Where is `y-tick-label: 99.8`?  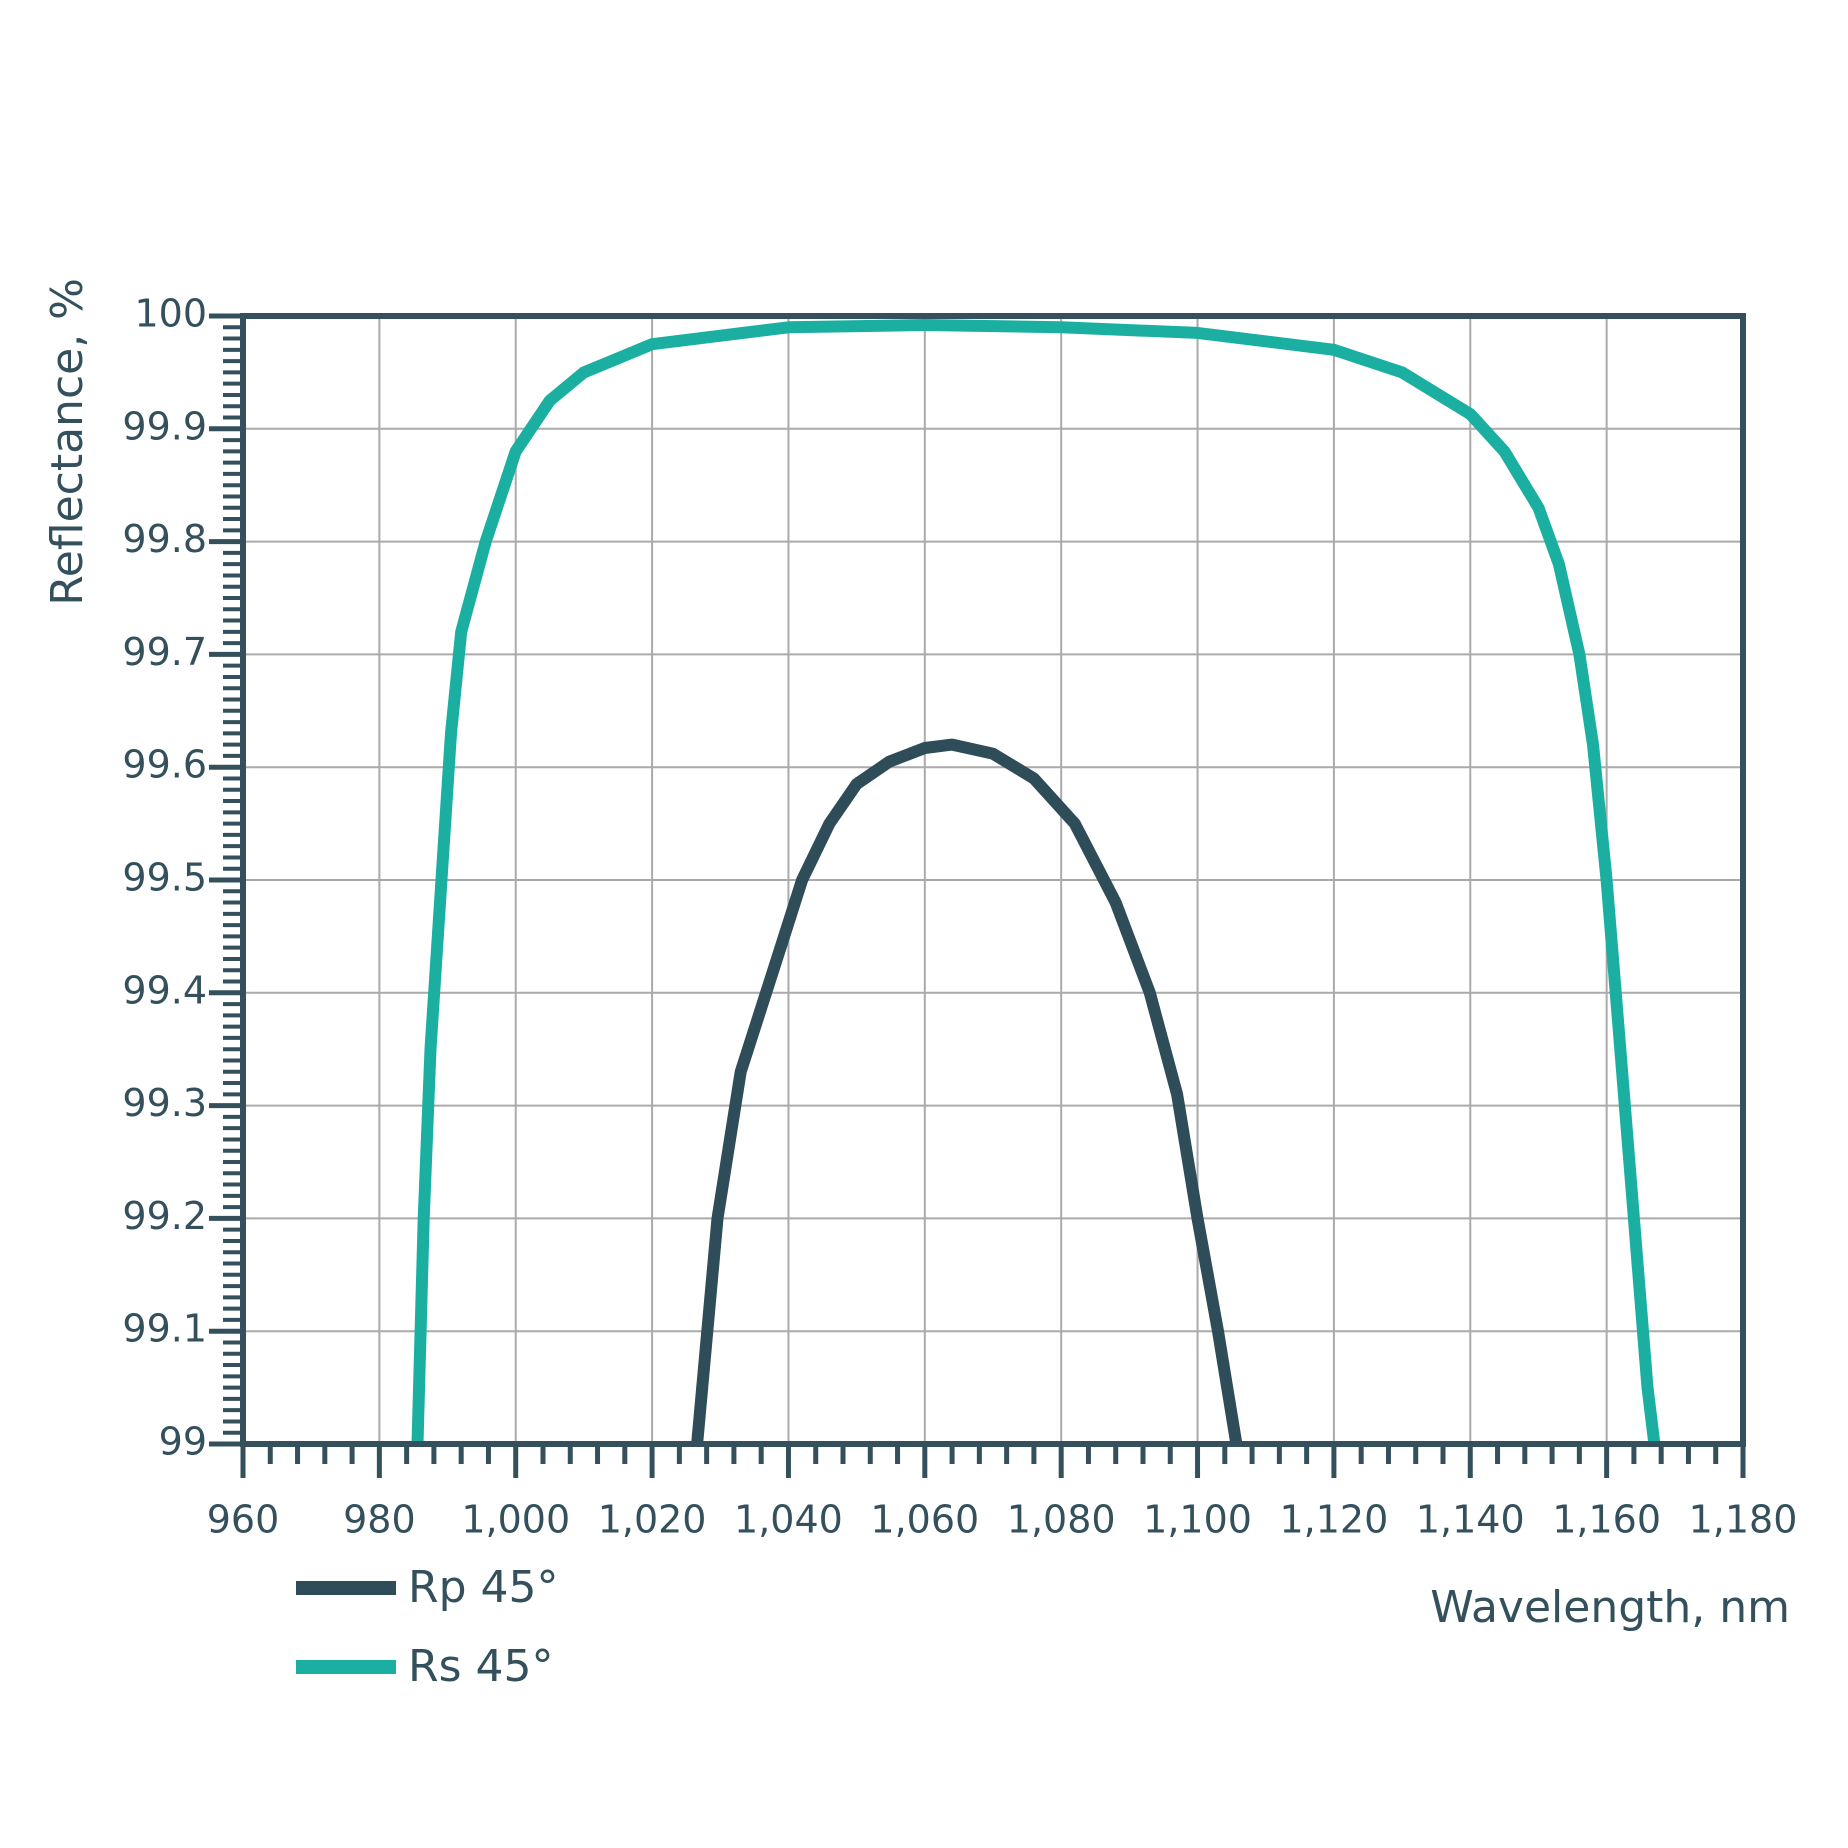
y-tick-label: 99.8 is located at coordinates (164, 539).